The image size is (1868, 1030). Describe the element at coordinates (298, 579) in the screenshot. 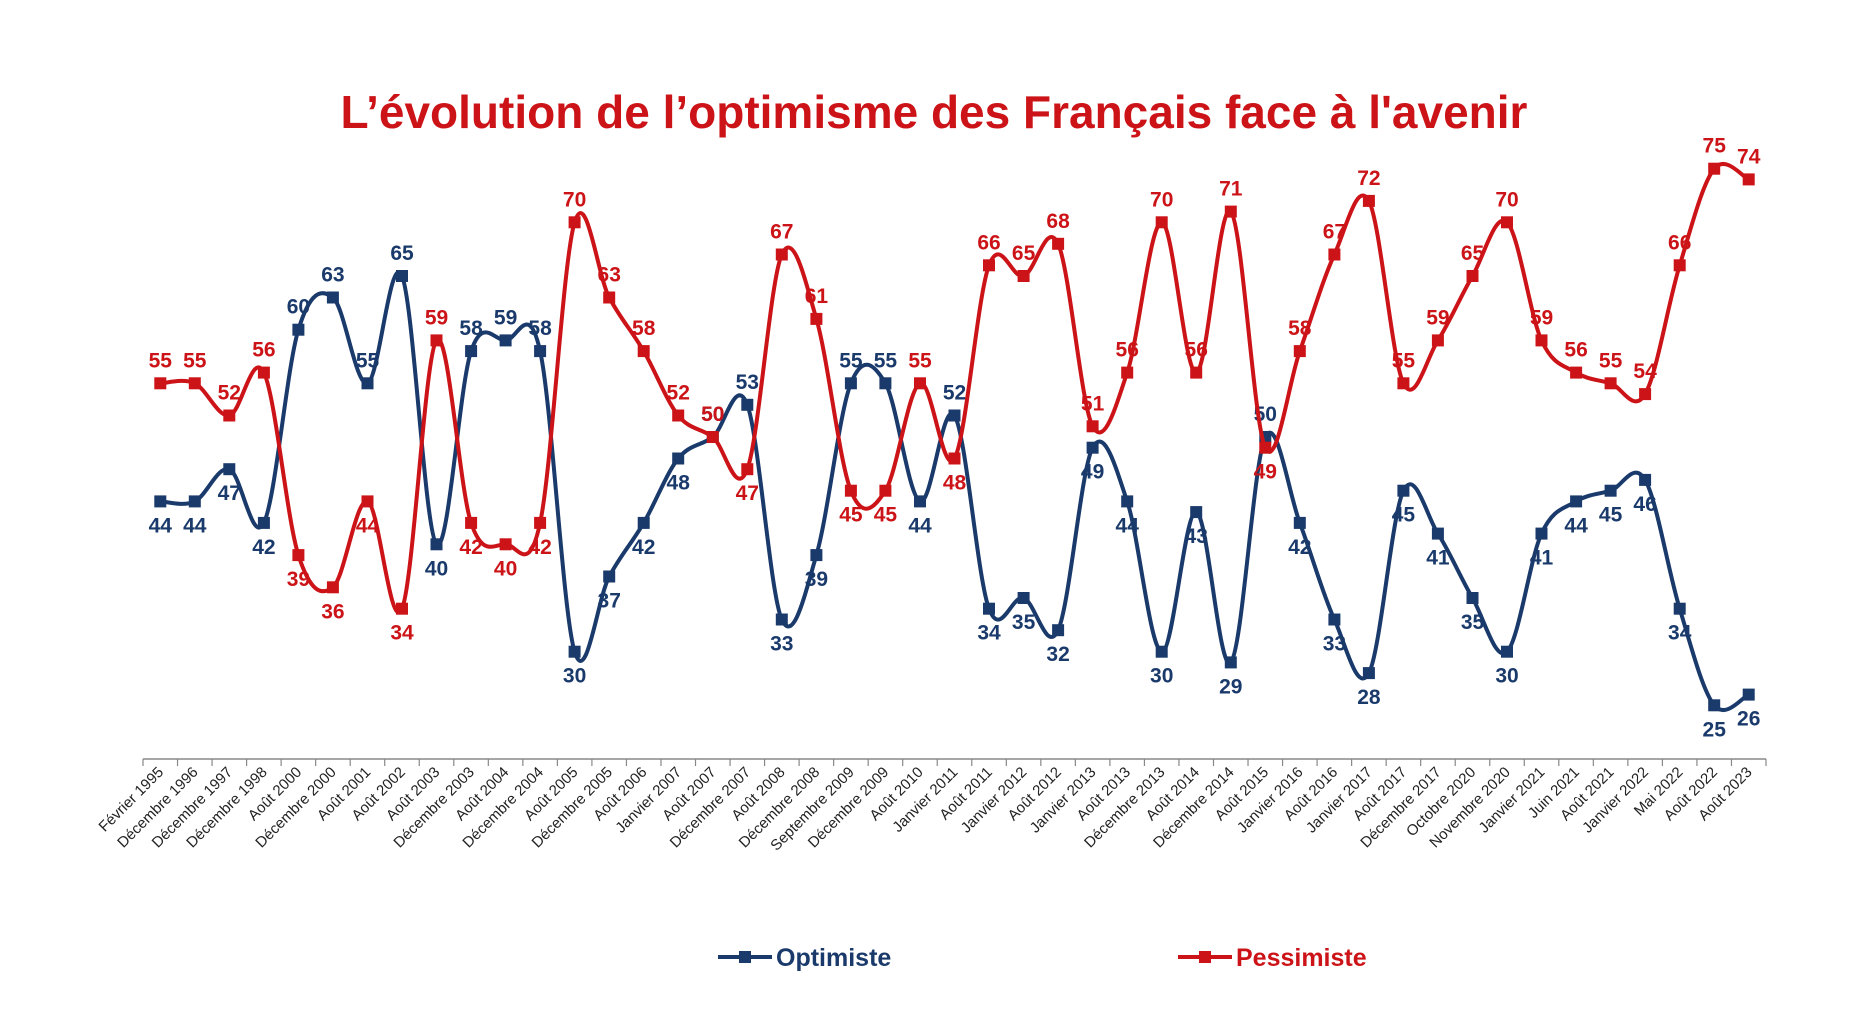

I see `data-label: 39` at that location.